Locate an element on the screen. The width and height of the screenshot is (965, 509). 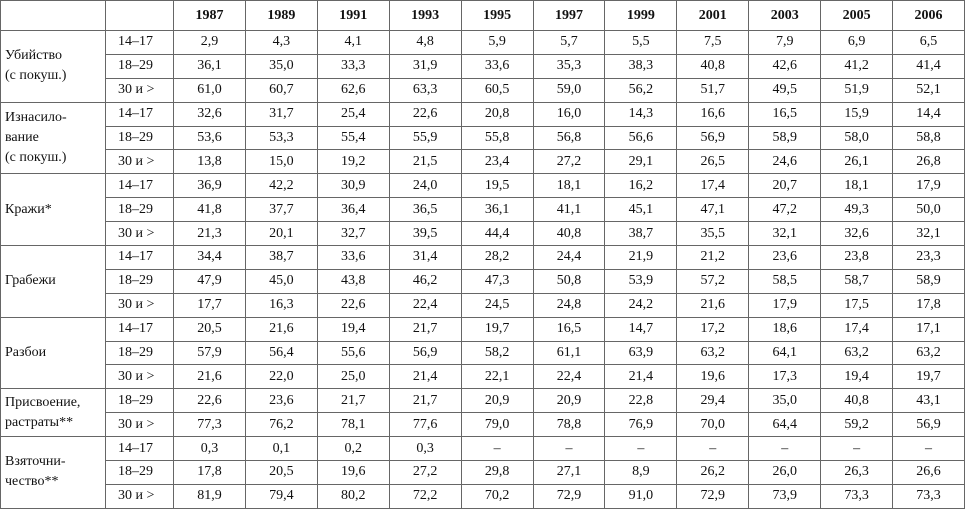
value-cell: 43,1 is located at coordinates (928, 401).